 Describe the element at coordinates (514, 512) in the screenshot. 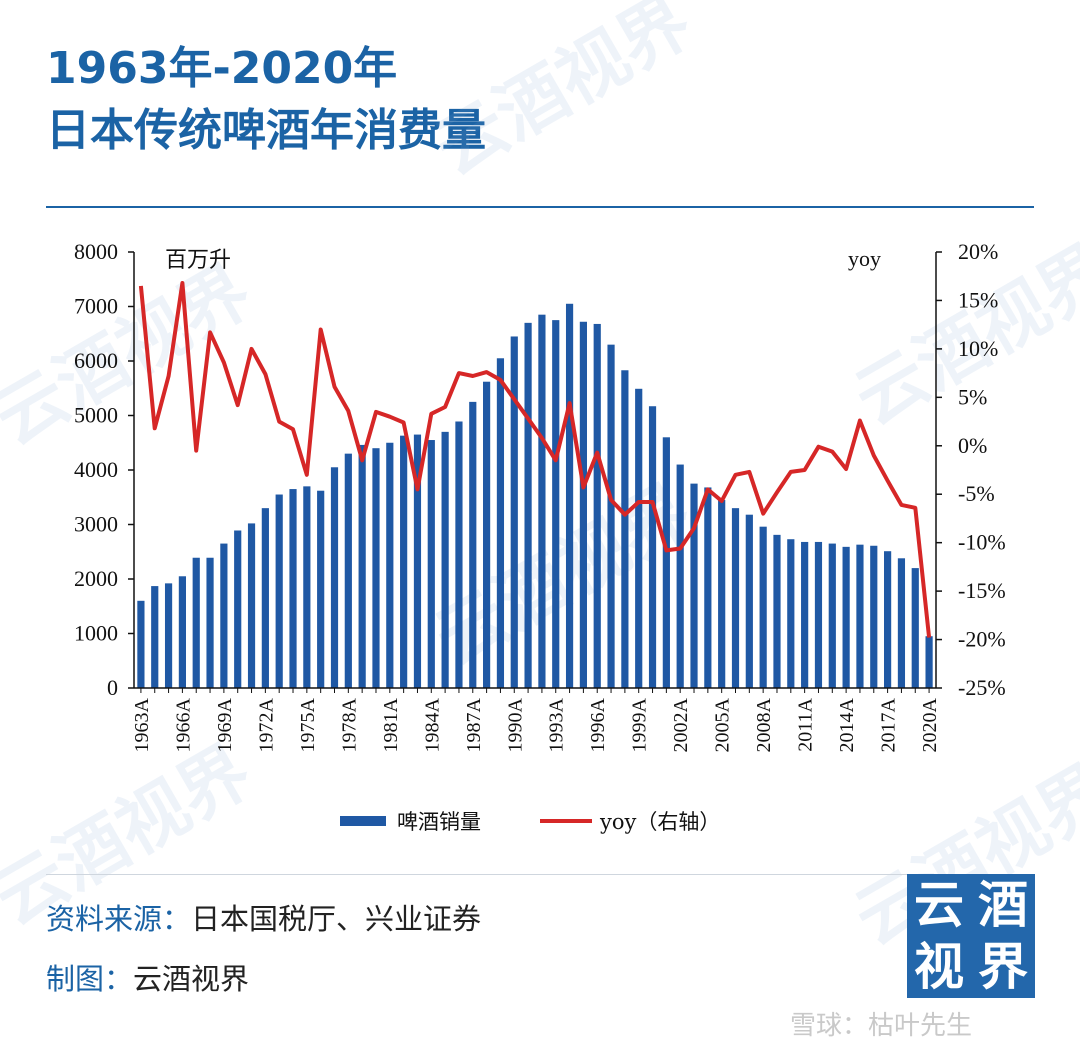

I see `bar-1990` at that location.